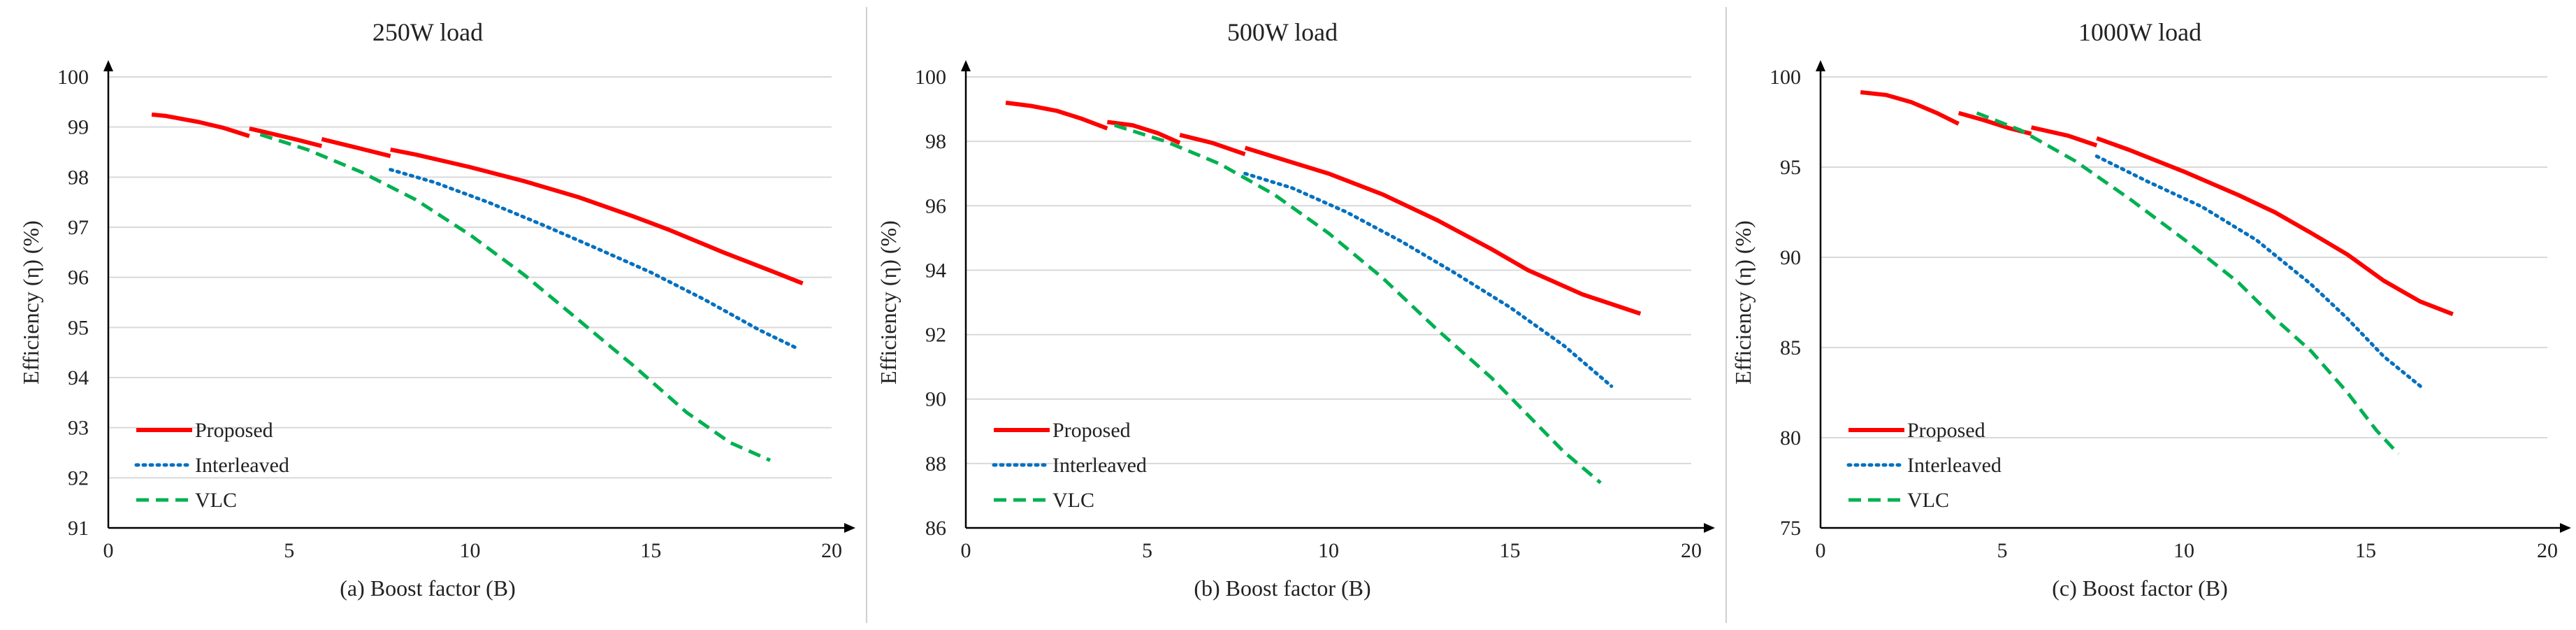 This screenshot has height=630, width=2576. Describe the element at coordinates (1790, 528) in the screenshot. I see `y-tick-label: 75` at that location.